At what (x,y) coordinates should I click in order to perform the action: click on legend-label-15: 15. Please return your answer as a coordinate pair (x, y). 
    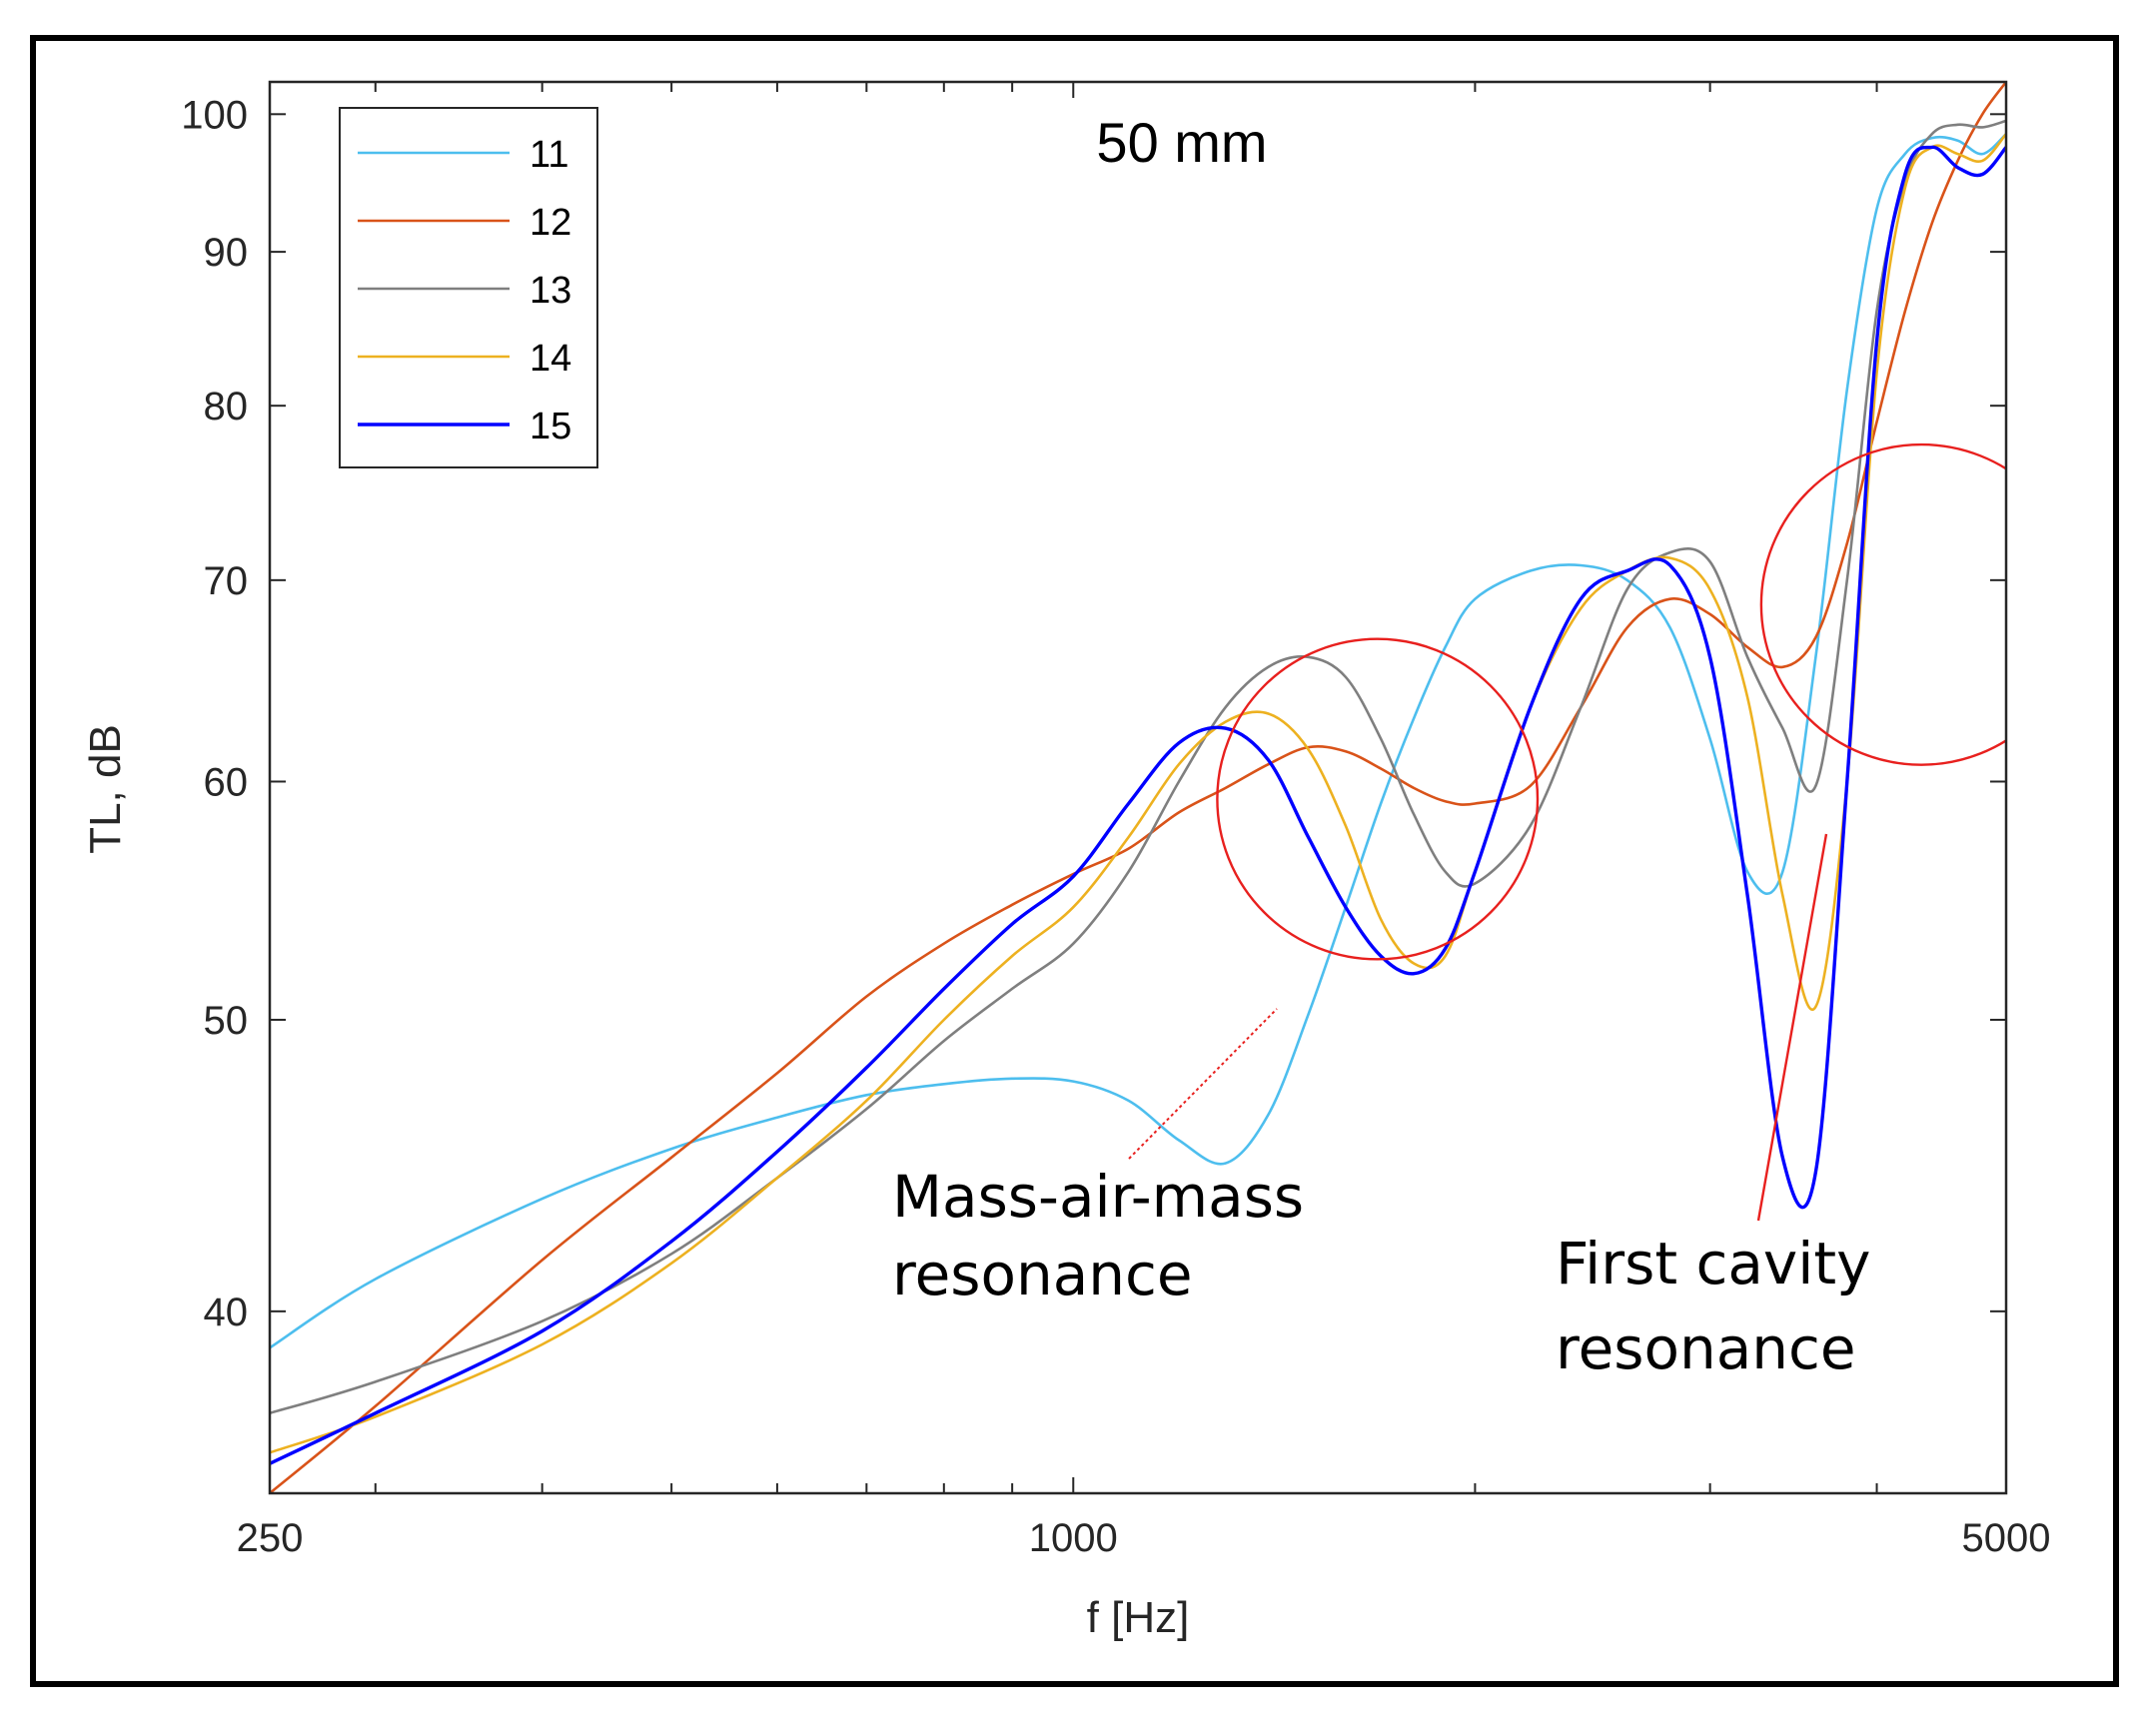
    Looking at the image, I should click on (550, 426).